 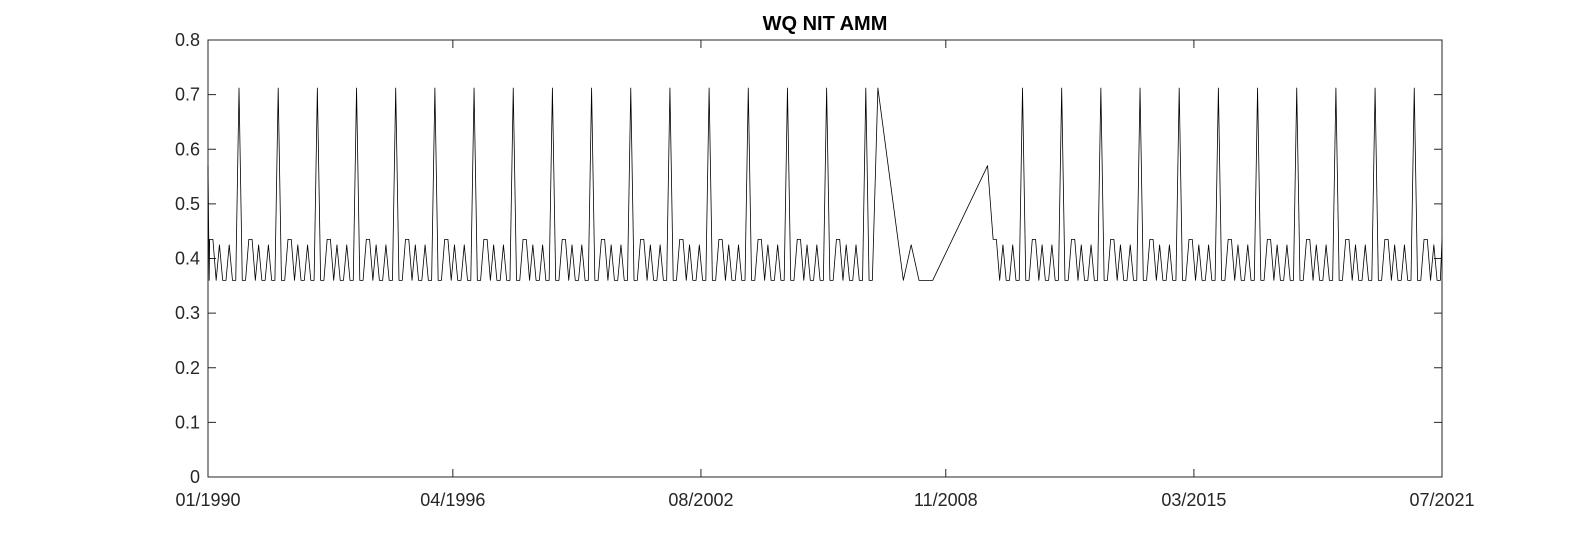 I want to click on chart-title: WQ NIT AMM, so click(x=825, y=24).